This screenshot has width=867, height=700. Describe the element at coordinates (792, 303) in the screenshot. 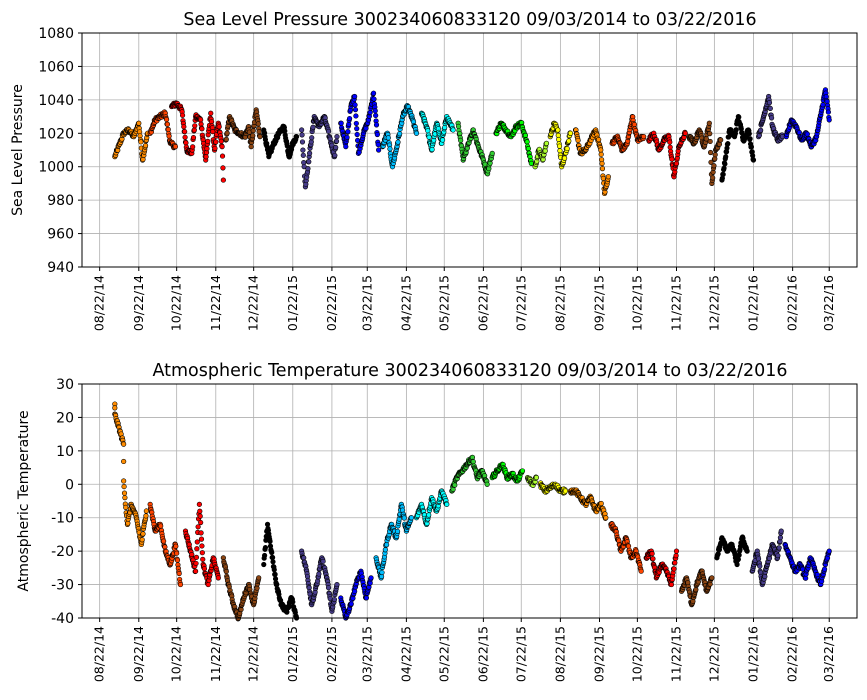

I see `x-tick-label: 02/22/16` at that location.